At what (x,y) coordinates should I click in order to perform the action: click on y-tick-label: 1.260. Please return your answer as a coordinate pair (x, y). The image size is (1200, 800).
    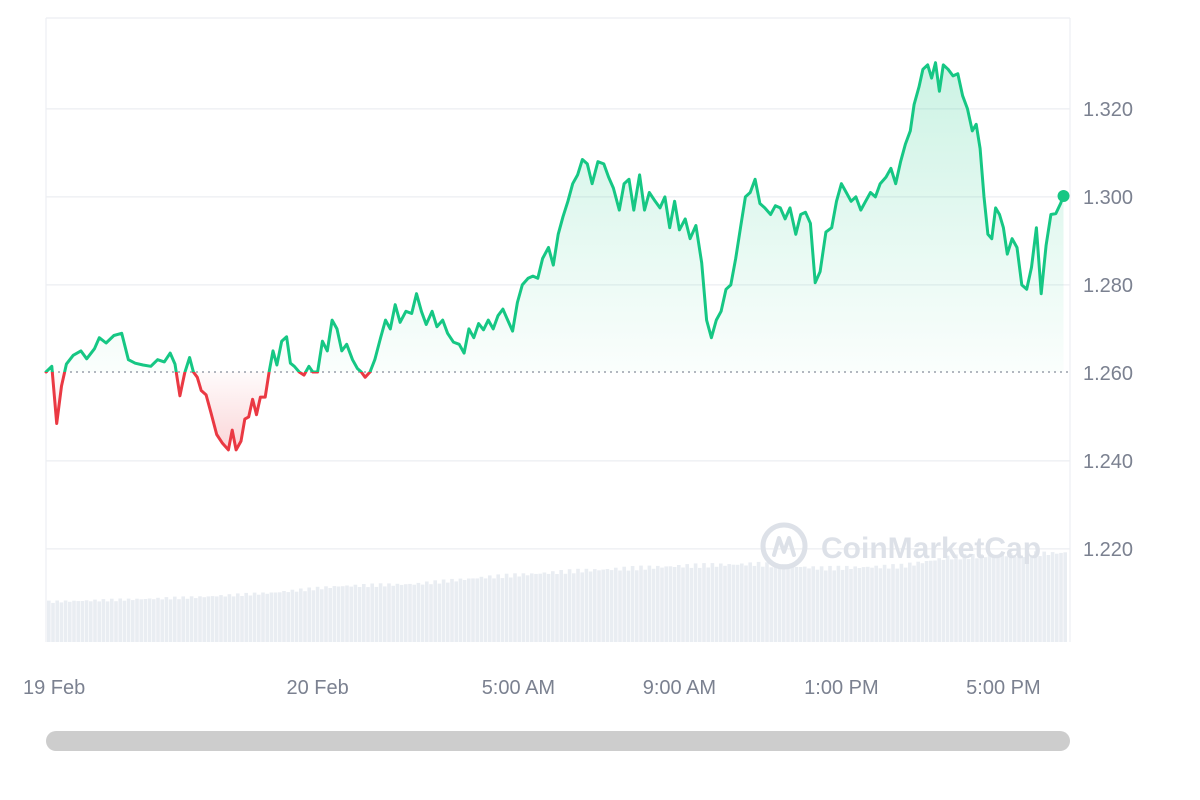
    Looking at the image, I should click on (1108, 374).